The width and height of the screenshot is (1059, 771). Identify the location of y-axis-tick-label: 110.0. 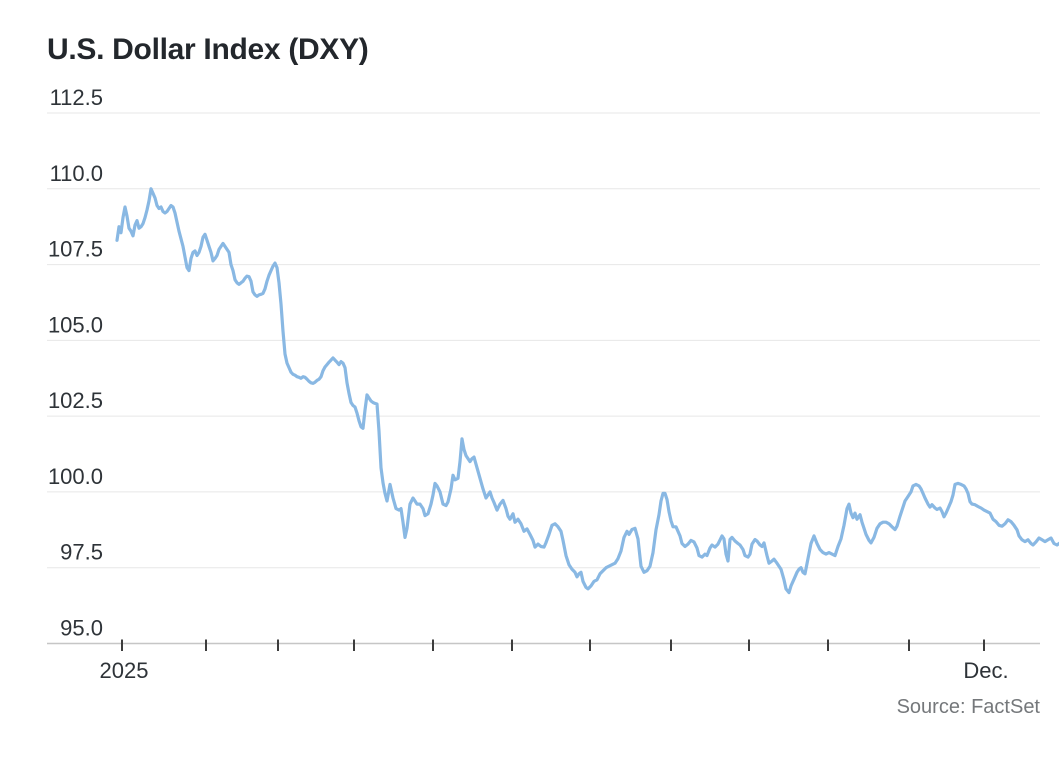
(76, 173).